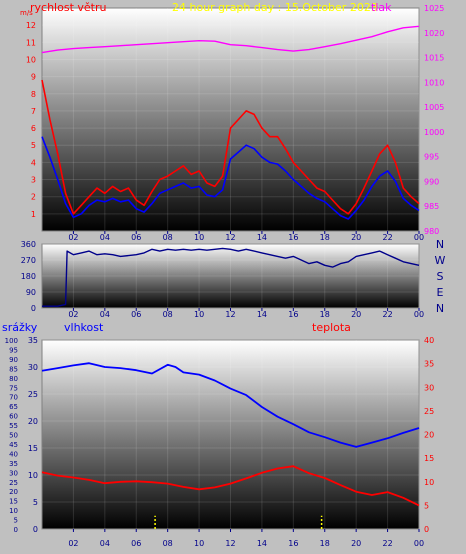 This screenshot has width=466, height=554. Describe the element at coordinates (13, 436) in the screenshot. I see `rain-tick-label: 50` at that location.